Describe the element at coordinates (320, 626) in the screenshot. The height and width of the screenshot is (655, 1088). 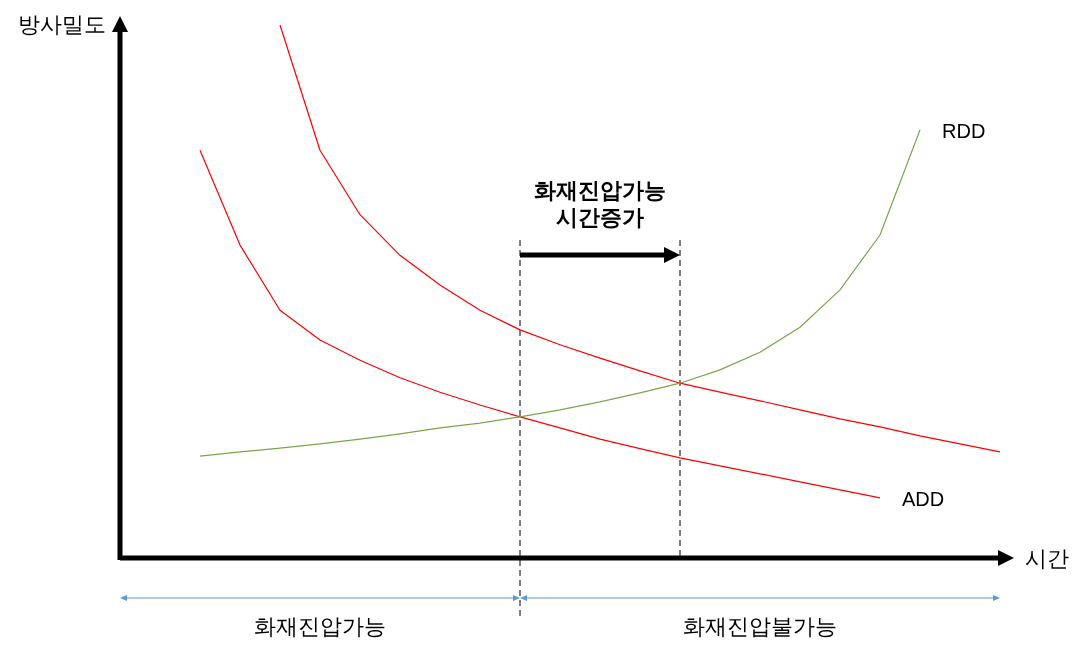
I see `text: 화재진압가능` at that location.